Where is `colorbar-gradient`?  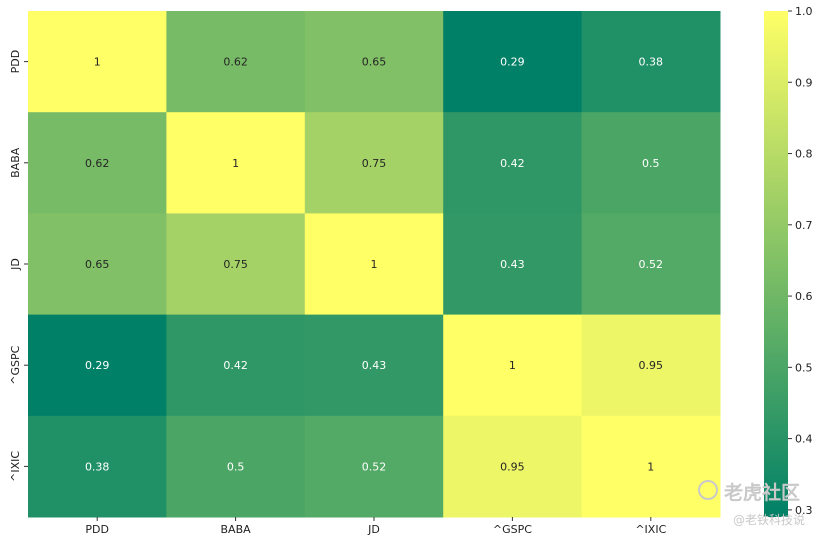
colorbar-gradient is located at coordinates (776, 264).